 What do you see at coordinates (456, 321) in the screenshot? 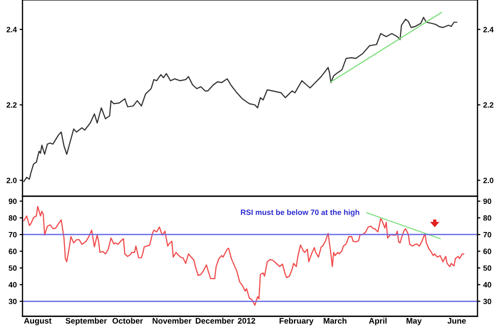
I see `x-tick-label: June` at bounding box center [456, 321].